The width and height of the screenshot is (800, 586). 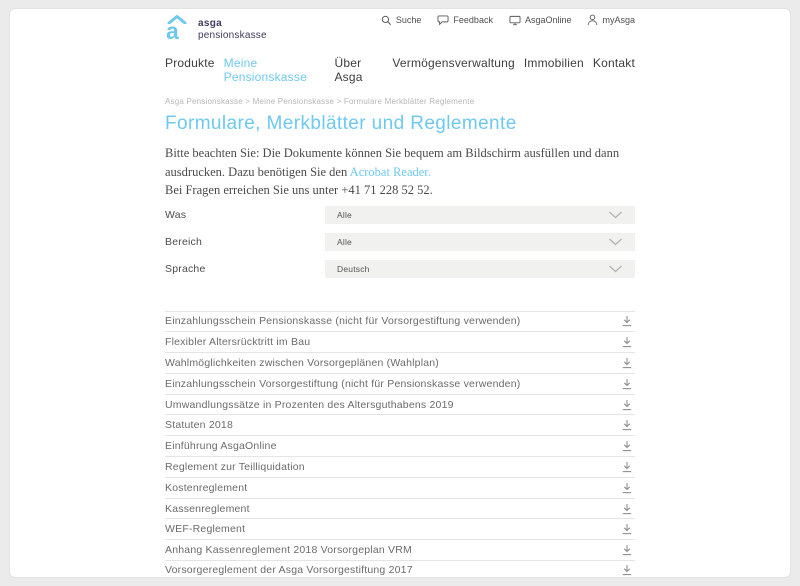 I want to click on document-title: WEF-Reglement, so click(x=205, y=529).